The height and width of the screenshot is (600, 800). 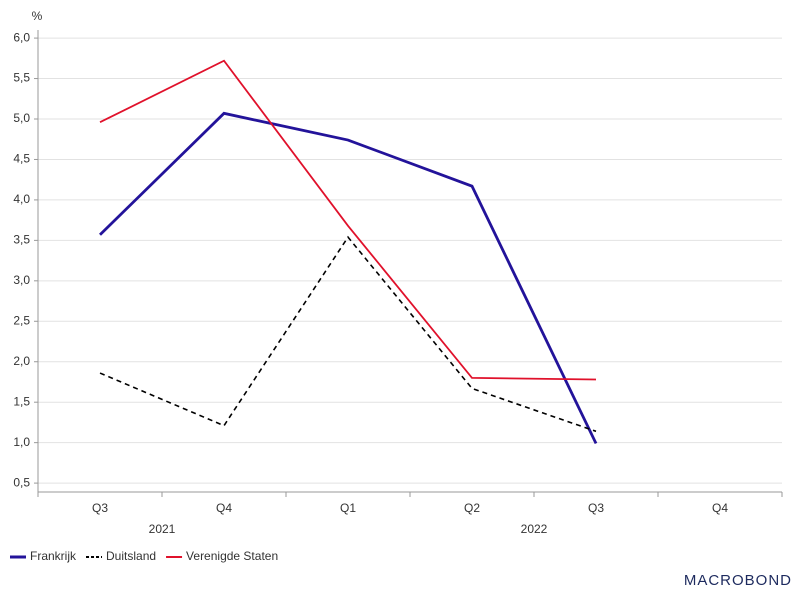 What do you see at coordinates (232, 556) in the screenshot?
I see `legend-label: Verenigde Staten` at bounding box center [232, 556].